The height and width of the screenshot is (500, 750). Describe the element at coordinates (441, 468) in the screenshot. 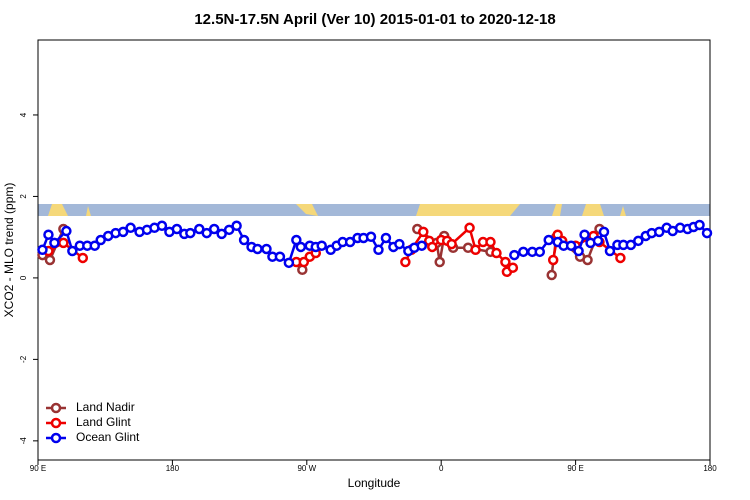

I see `x-tick-label: 0` at that location.